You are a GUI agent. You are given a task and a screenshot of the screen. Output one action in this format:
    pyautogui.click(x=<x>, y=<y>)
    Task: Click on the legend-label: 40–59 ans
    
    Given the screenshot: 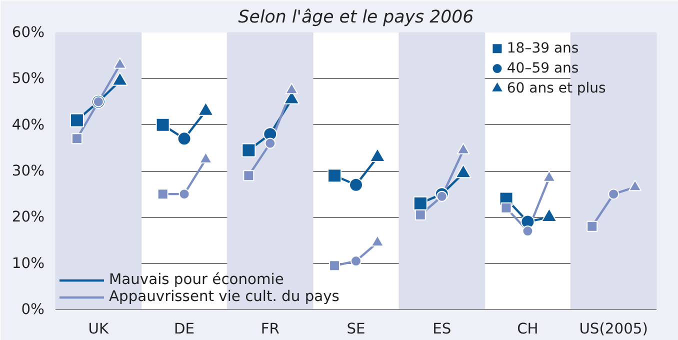 What is the action you would take?
    pyautogui.click(x=542, y=68)
    